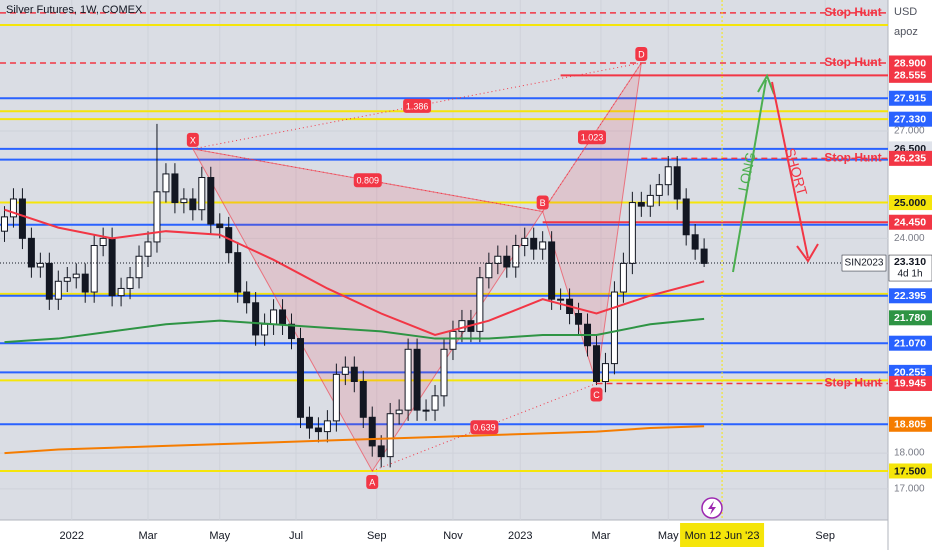 This screenshot has width=932, height=550. I want to click on ratio-box, so click(592, 137).